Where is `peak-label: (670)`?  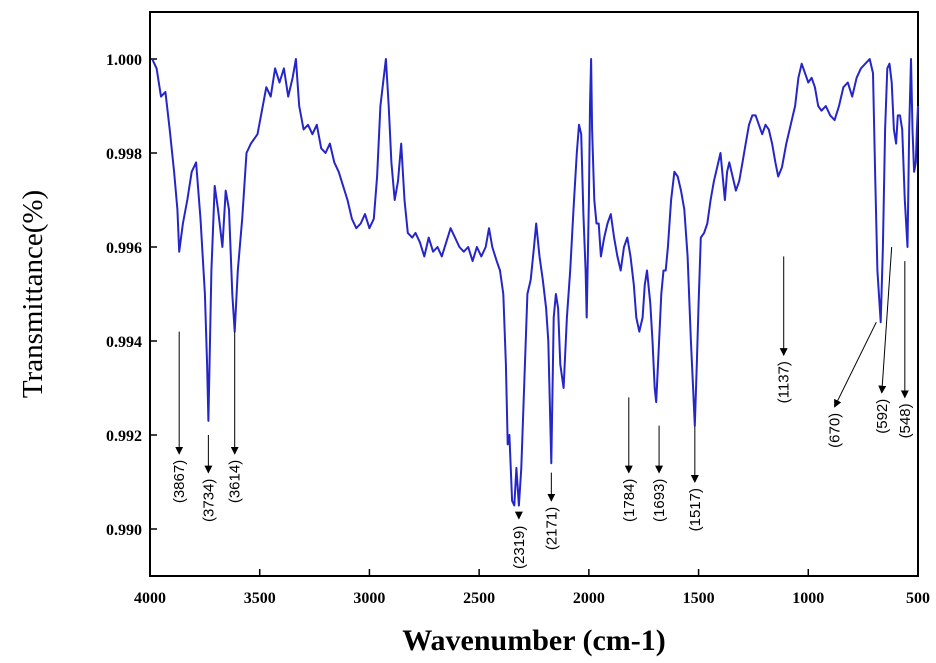
peak-label: (670) is located at coordinates (835, 430).